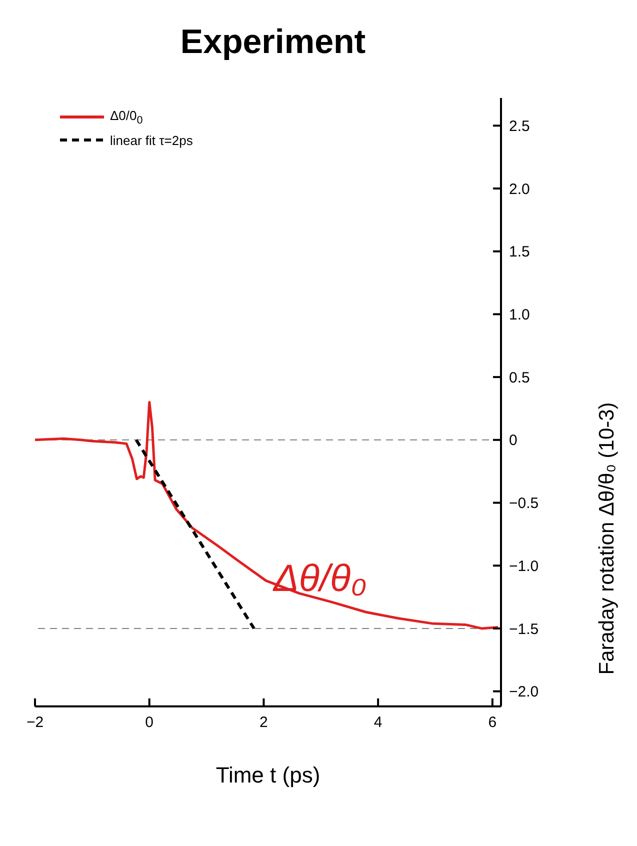 The image size is (637, 846). Describe the element at coordinates (151, 140) in the screenshot. I see `legend-label: linear fit τ=2ps` at that location.